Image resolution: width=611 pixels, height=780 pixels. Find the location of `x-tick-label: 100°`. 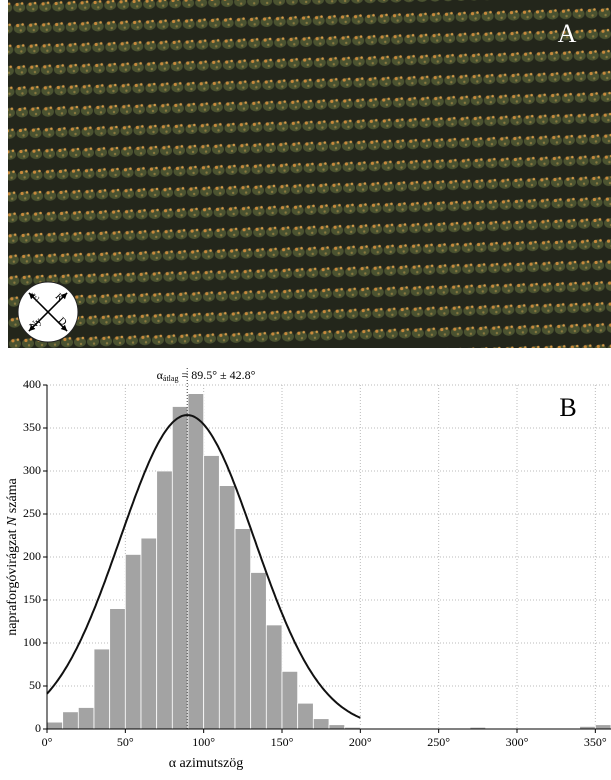

x-tick-label: 100° is located at coordinates (203, 742).